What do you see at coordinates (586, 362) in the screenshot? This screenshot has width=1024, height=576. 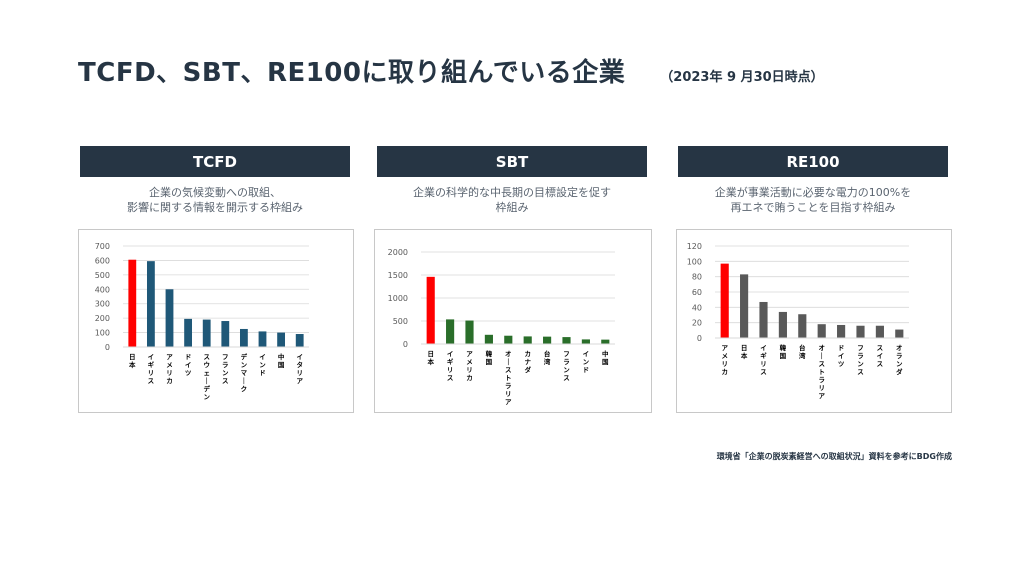 I see `sbt-category-label: インド` at bounding box center [586, 362].